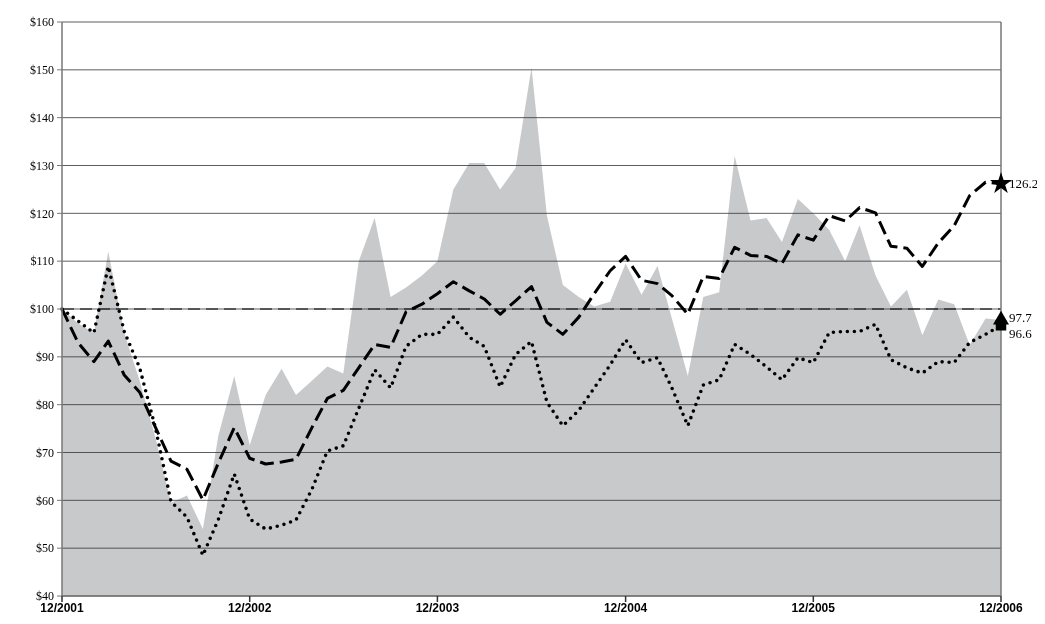  Describe the element at coordinates (42, 261) in the screenshot. I see `y-tick-label: $110` at that location.